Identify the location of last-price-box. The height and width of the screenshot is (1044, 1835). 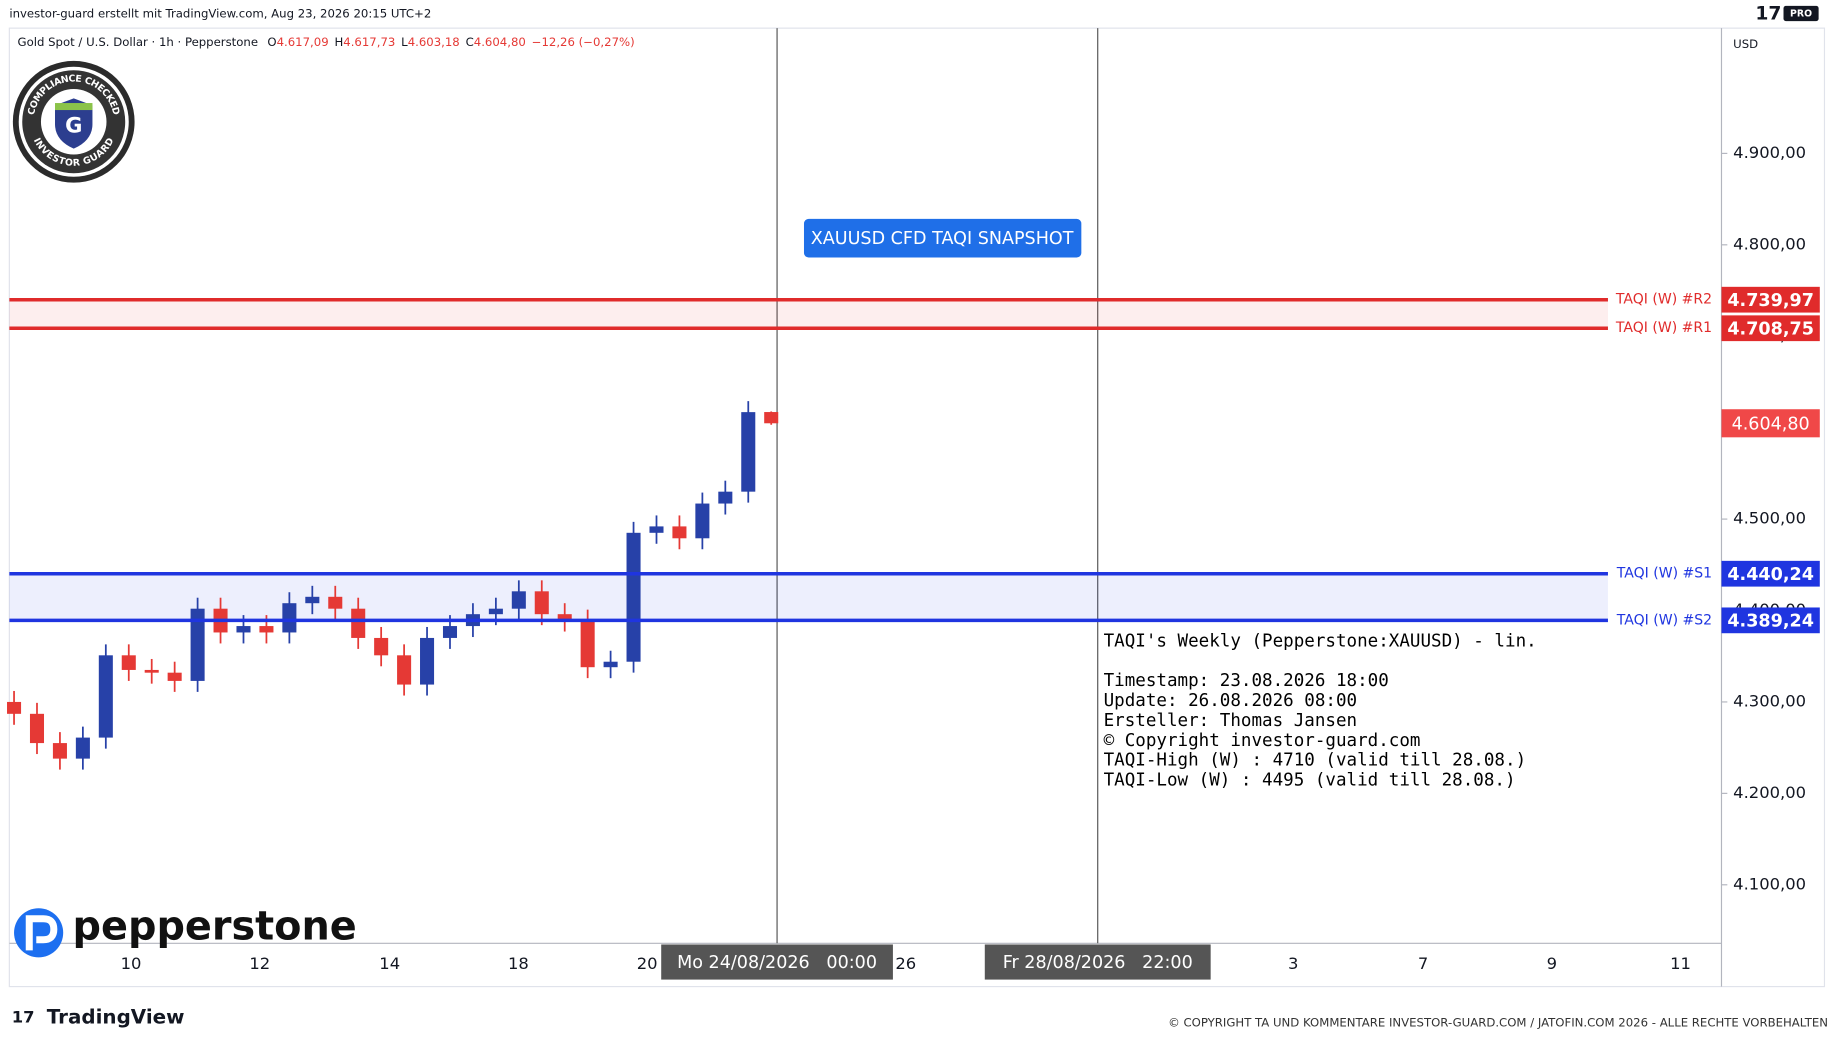
(1770, 423).